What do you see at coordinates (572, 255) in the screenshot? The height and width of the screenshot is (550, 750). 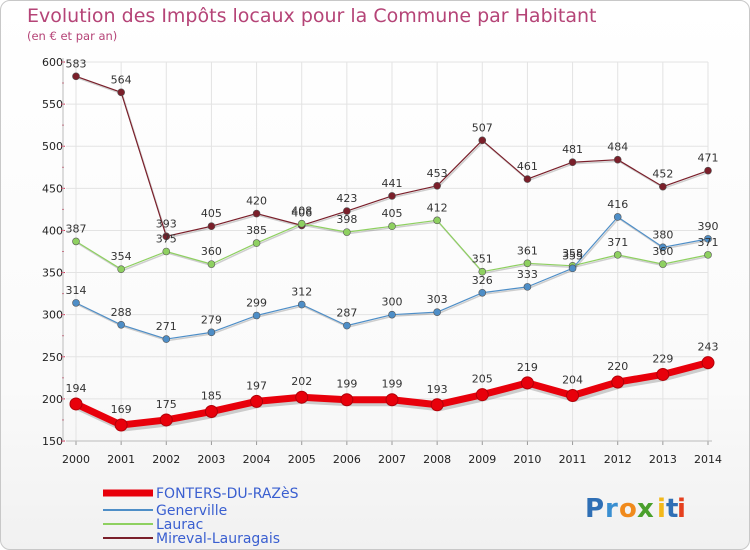 I see `data-label: 355` at bounding box center [572, 255].